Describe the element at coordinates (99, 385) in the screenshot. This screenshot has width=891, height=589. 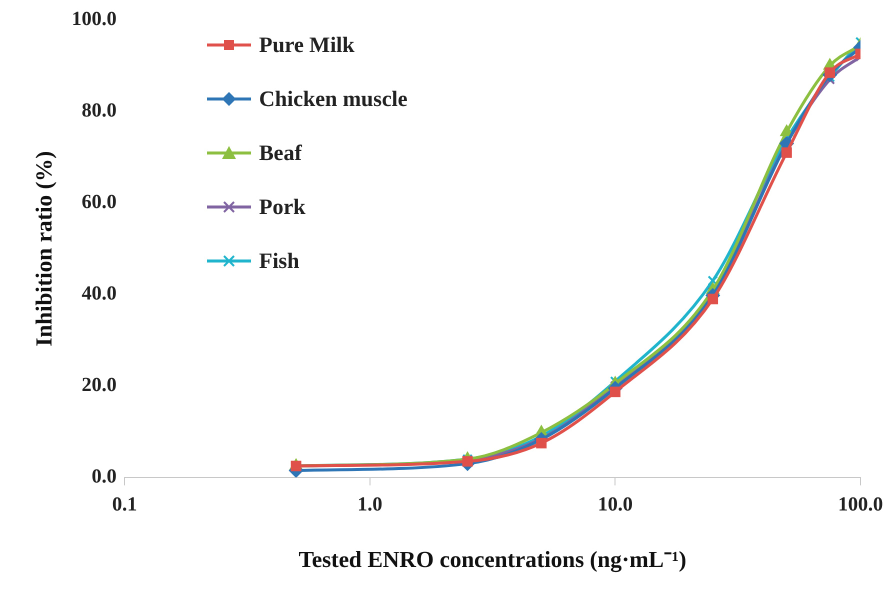
I see `y-tick-label: 20.0` at that location.